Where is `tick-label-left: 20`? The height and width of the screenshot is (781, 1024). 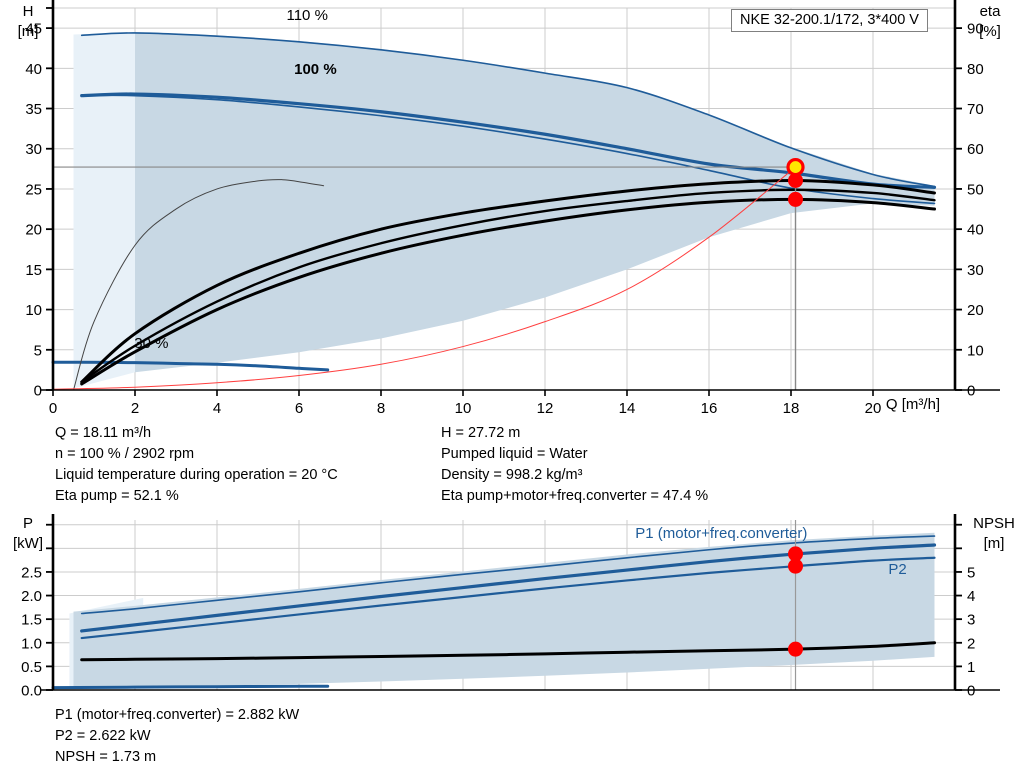 tick-label-left: 20 is located at coordinates (33, 230).